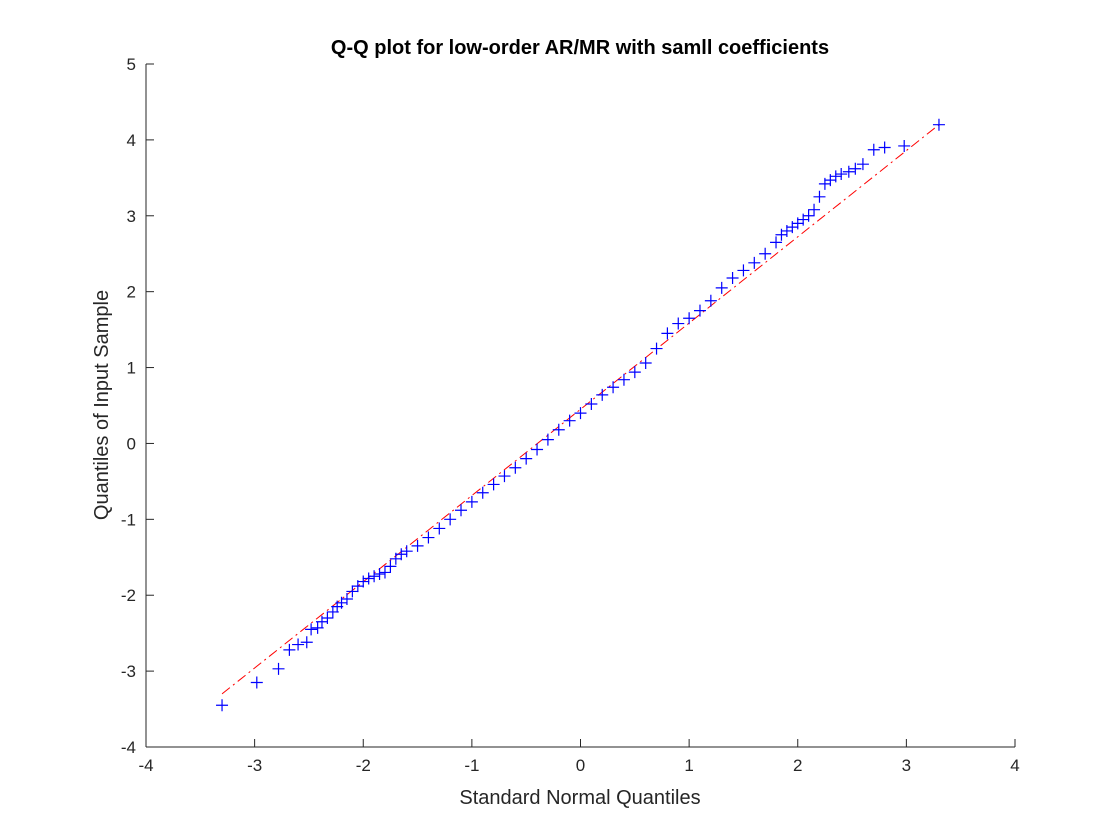  I want to click on y-tick-label: -1, so click(128, 519).